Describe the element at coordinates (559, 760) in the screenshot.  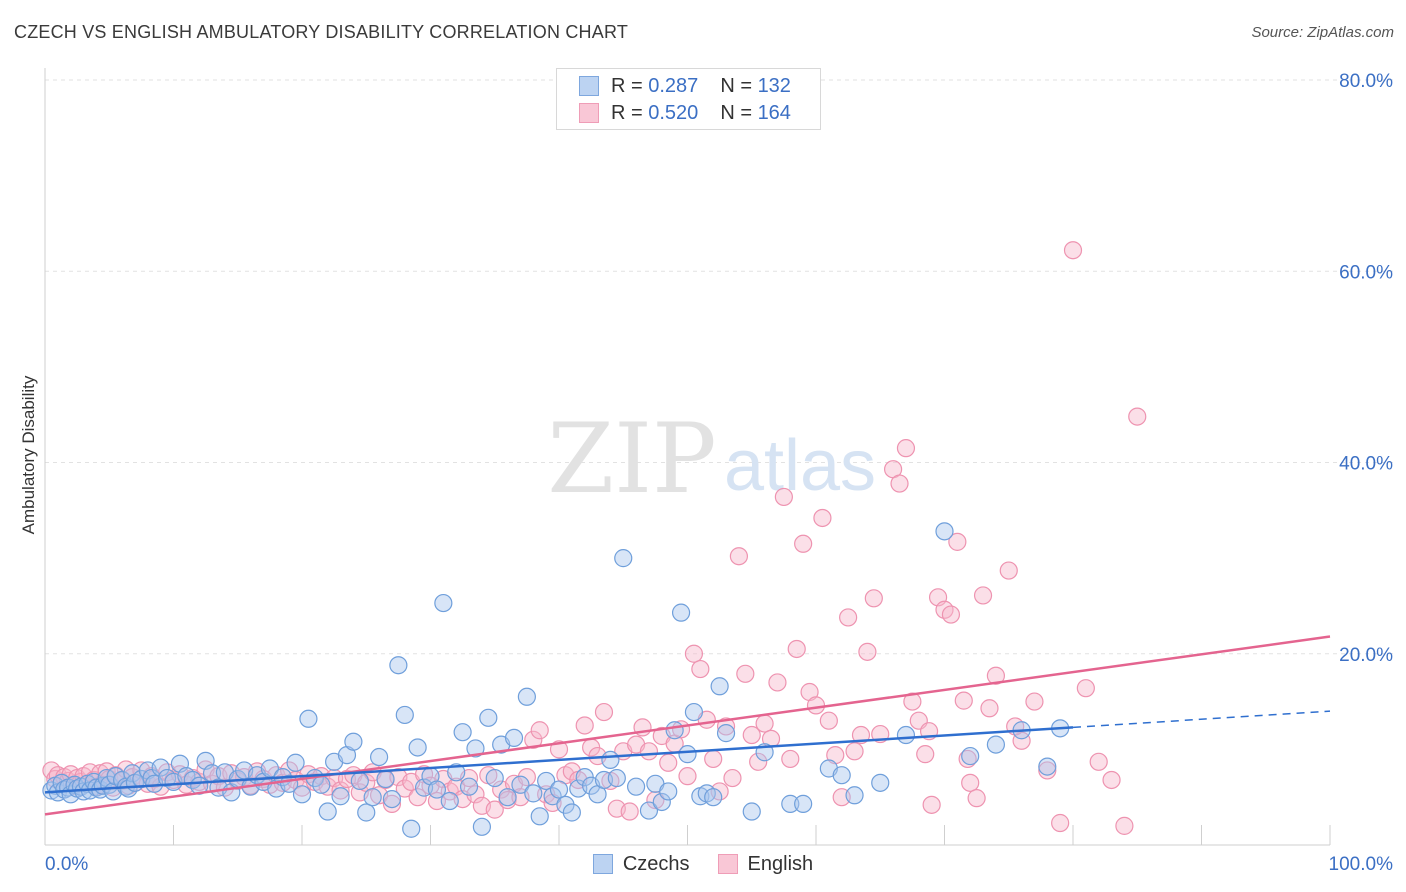
I see `czech-trend-line` at that location.